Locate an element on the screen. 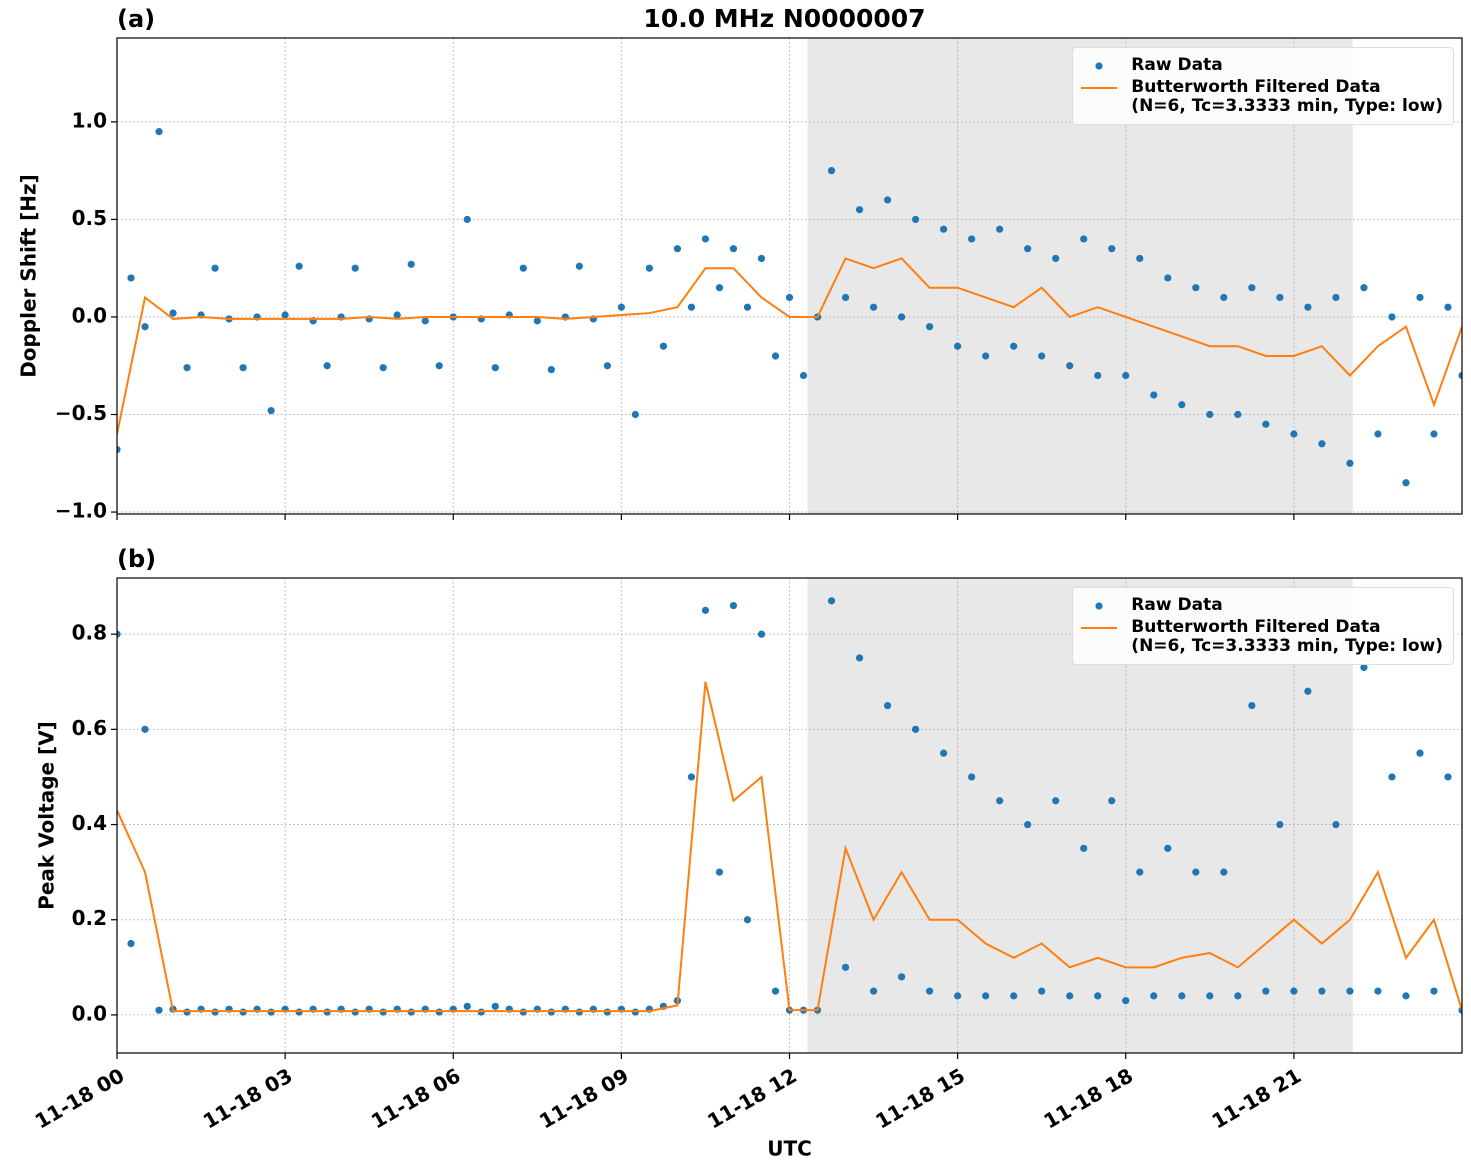 This screenshot has width=1471, height=1172. legend-label: Raw Data is located at coordinates (1177, 65).